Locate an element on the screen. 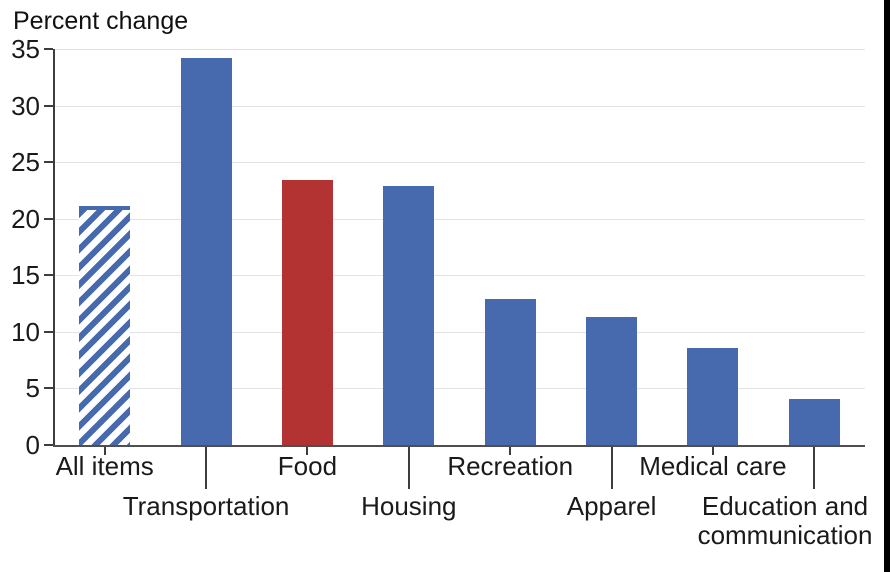 Image resolution: width=890 pixels, height=572 pixels. y-tick-label-15: 15 is located at coordinates (25, 275).